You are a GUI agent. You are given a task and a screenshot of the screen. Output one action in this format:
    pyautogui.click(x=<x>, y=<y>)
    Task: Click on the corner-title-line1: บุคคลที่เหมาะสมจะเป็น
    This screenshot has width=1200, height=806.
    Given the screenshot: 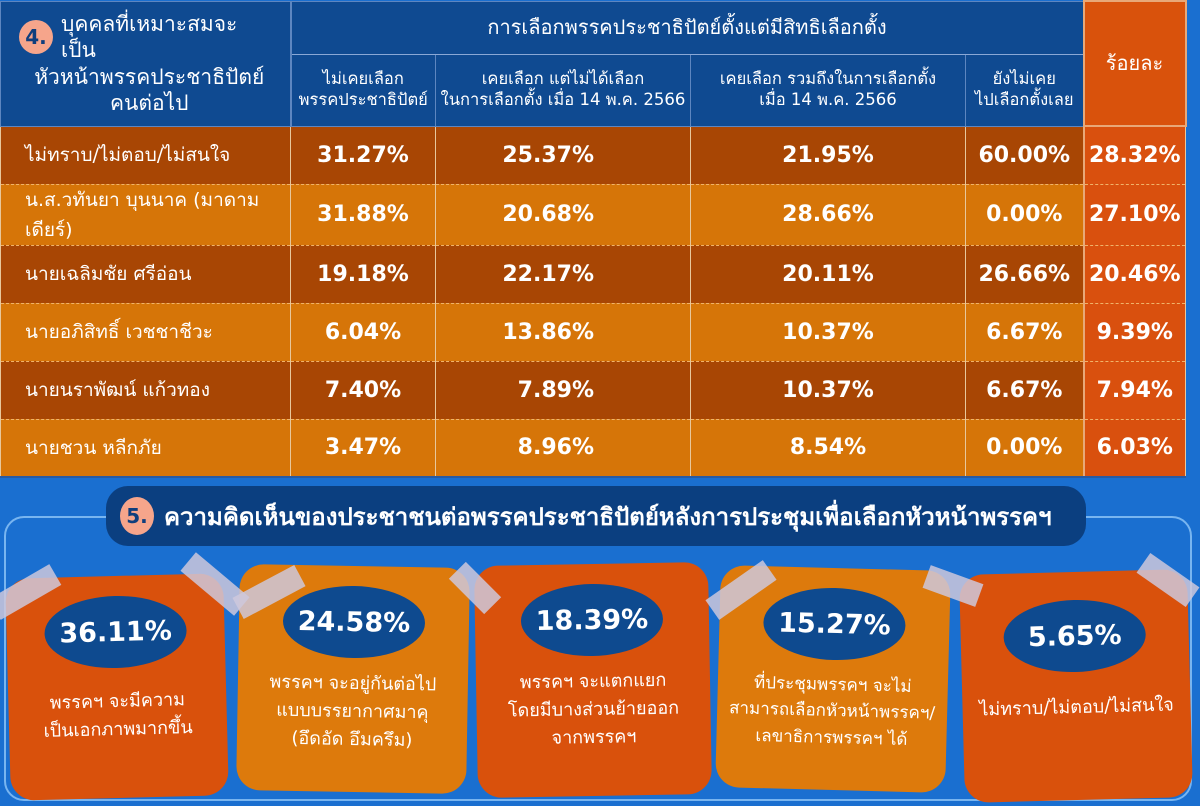 What is the action you would take?
    pyautogui.click(x=149, y=37)
    